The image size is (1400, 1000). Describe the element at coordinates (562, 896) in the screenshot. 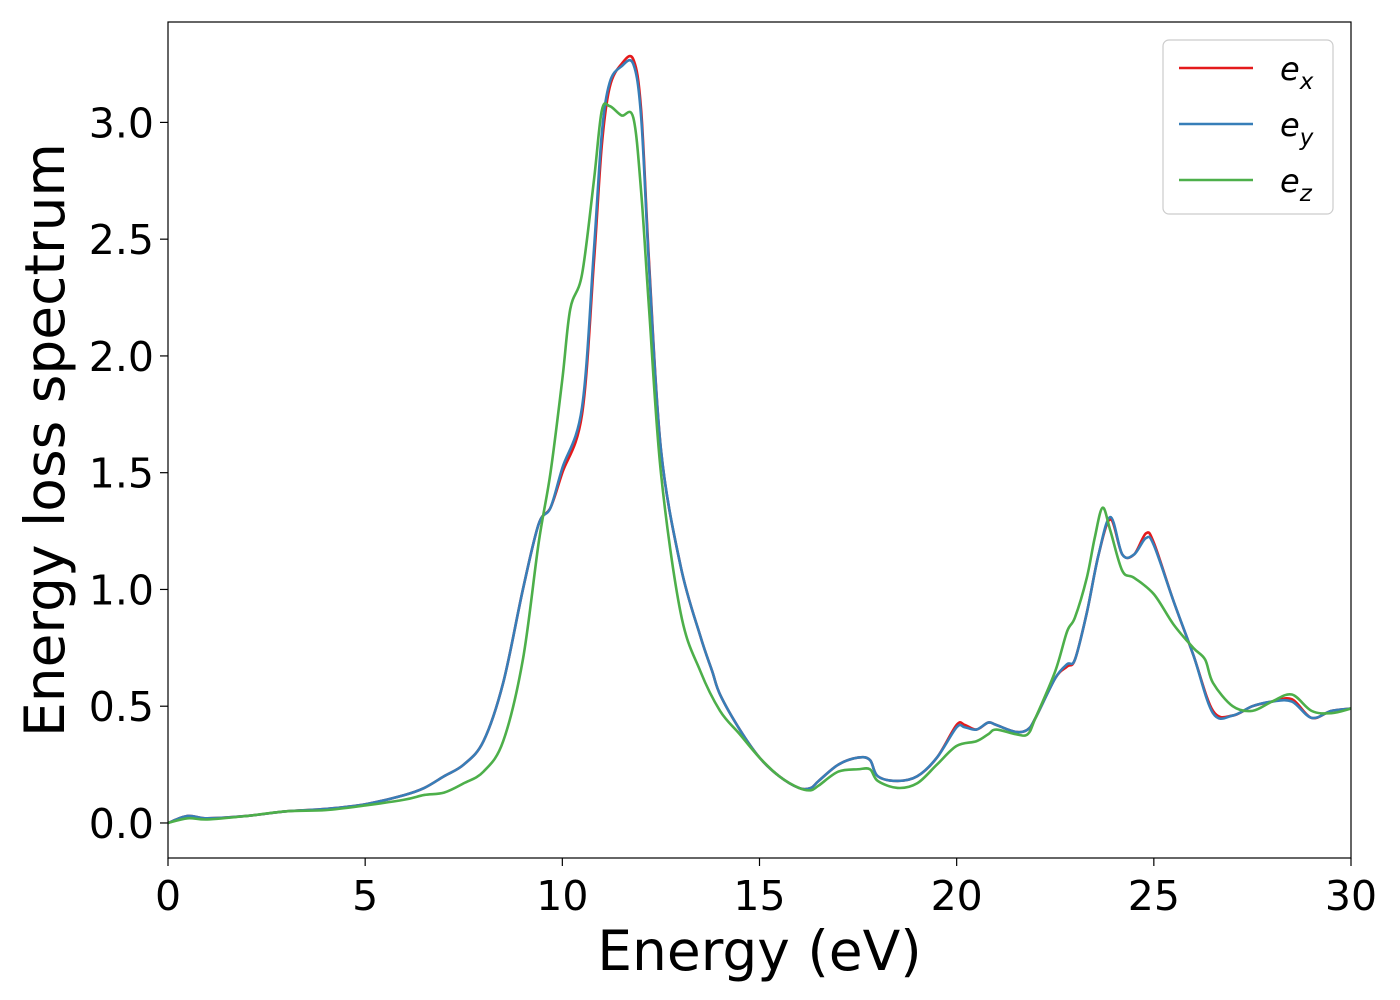

I see `x-tick-label: 10` at that location.